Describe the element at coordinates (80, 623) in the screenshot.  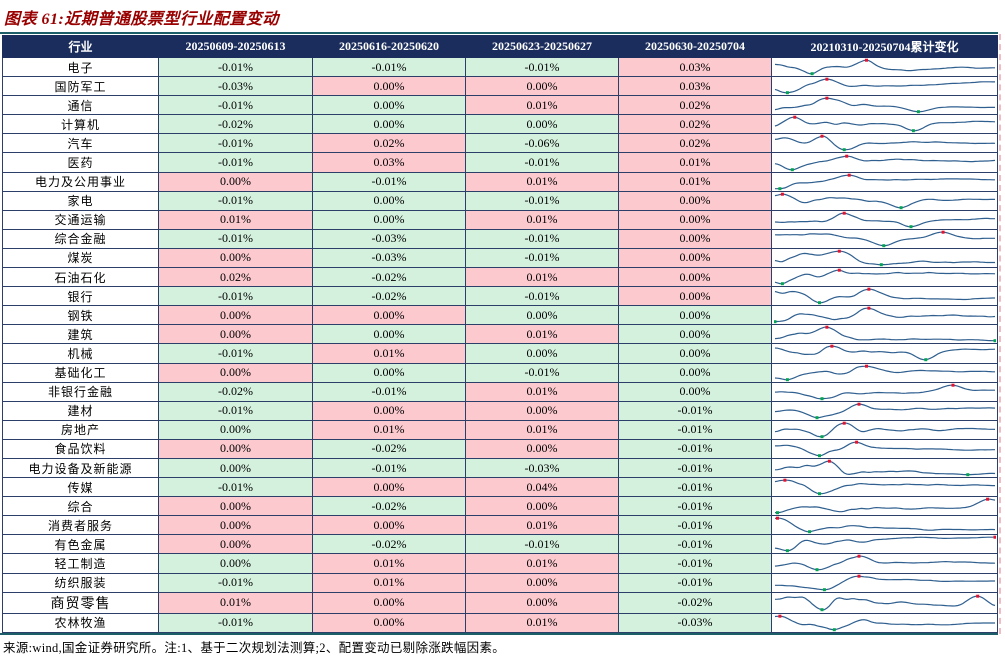
I see `industry-cell: 农林牧渔` at that location.